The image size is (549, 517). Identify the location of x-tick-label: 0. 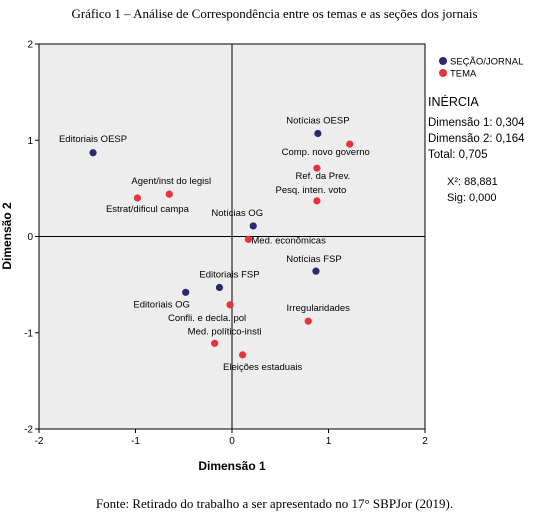
(232, 441).